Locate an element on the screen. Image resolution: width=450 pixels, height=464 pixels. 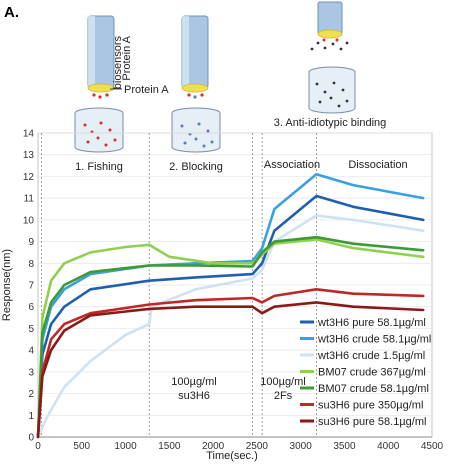
y-tick-label: 8 is located at coordinates (31, 264).